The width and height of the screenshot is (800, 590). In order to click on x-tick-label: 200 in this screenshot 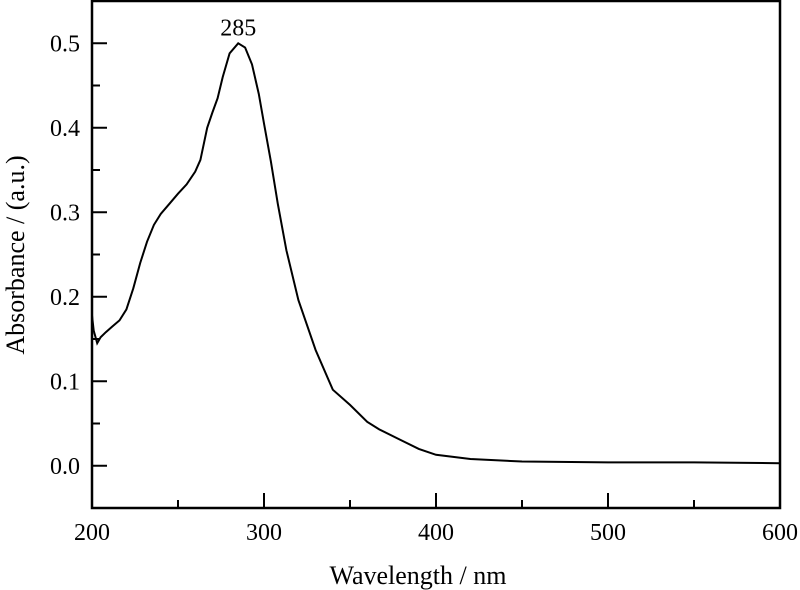, I will do `click(92, 533)`.